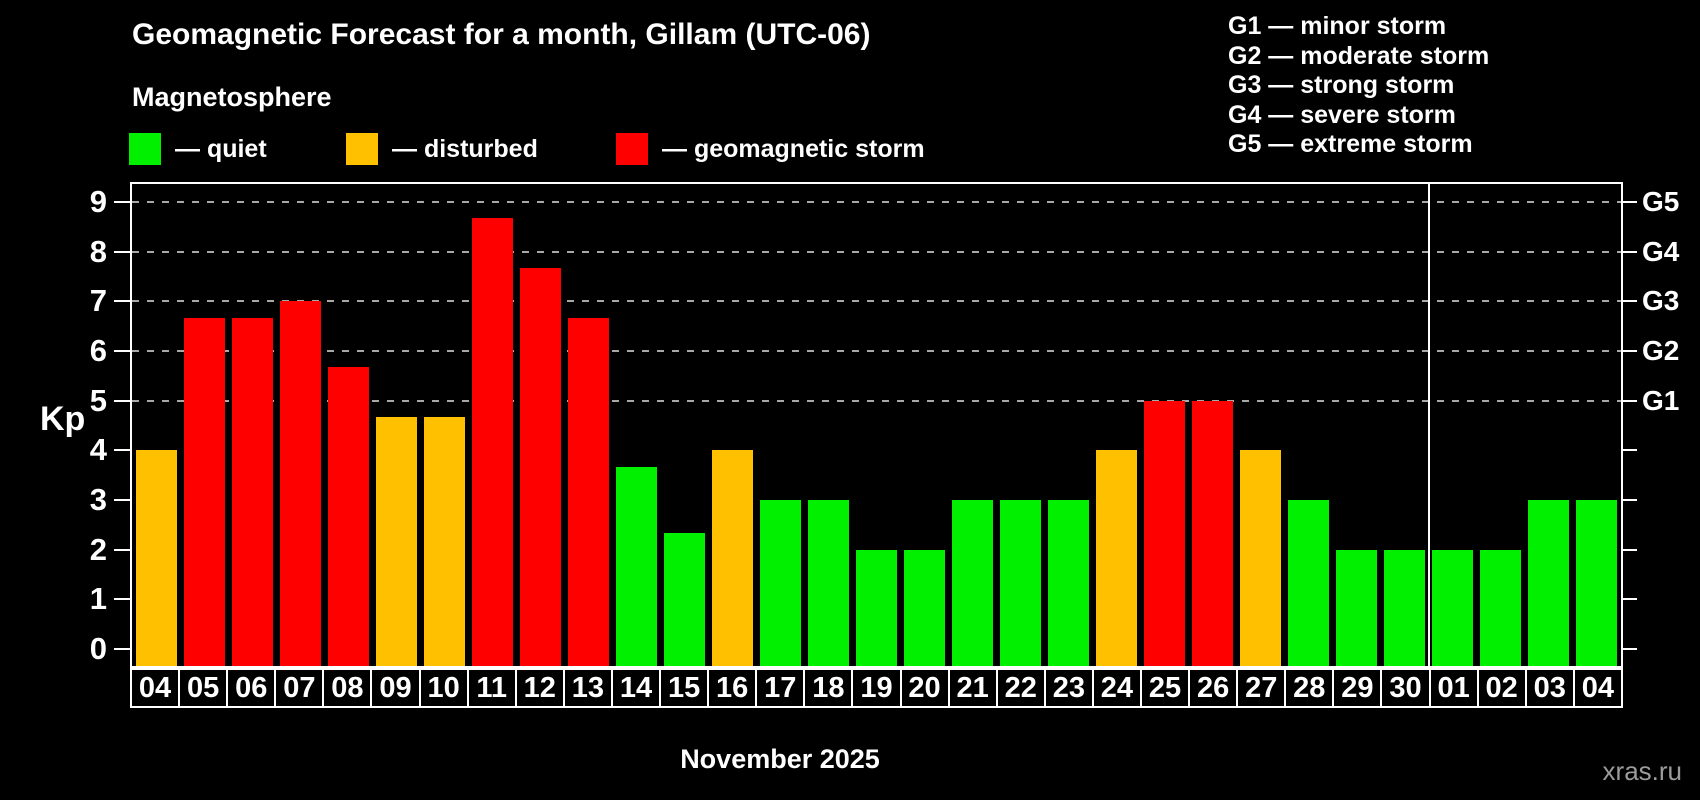 The width and height of the screenshot is (1700, 800). I want to click on day-label-21: 21, so click(971, 688).